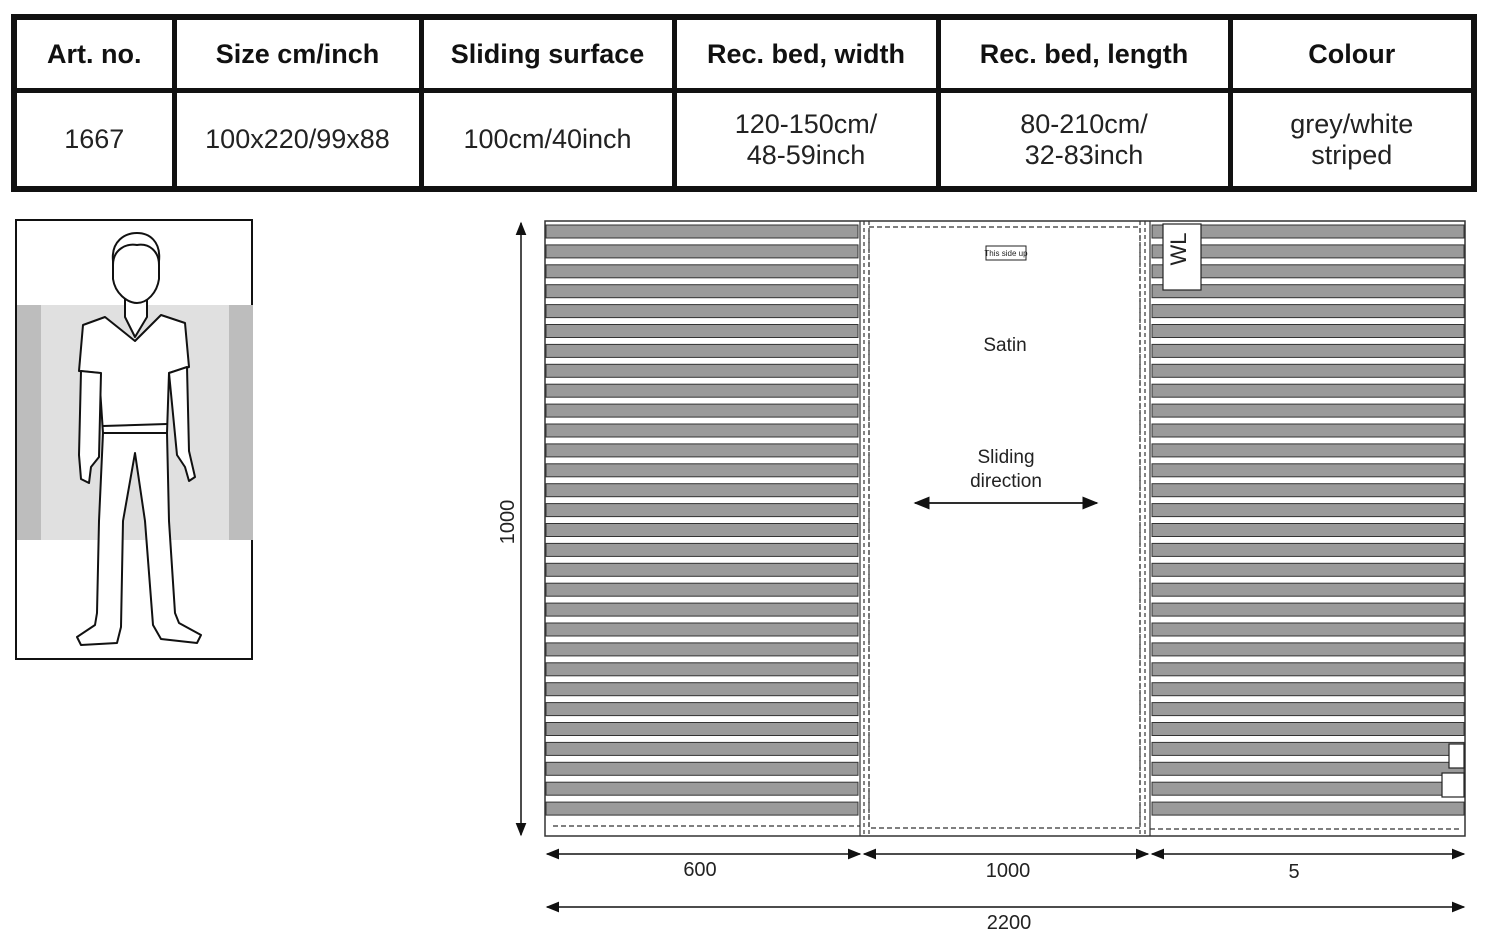 This screenshot has width=1489, height=944. Describe the element at coordinates (702, 520) in the screenshot. I see `left-stripe-panel` at that location.